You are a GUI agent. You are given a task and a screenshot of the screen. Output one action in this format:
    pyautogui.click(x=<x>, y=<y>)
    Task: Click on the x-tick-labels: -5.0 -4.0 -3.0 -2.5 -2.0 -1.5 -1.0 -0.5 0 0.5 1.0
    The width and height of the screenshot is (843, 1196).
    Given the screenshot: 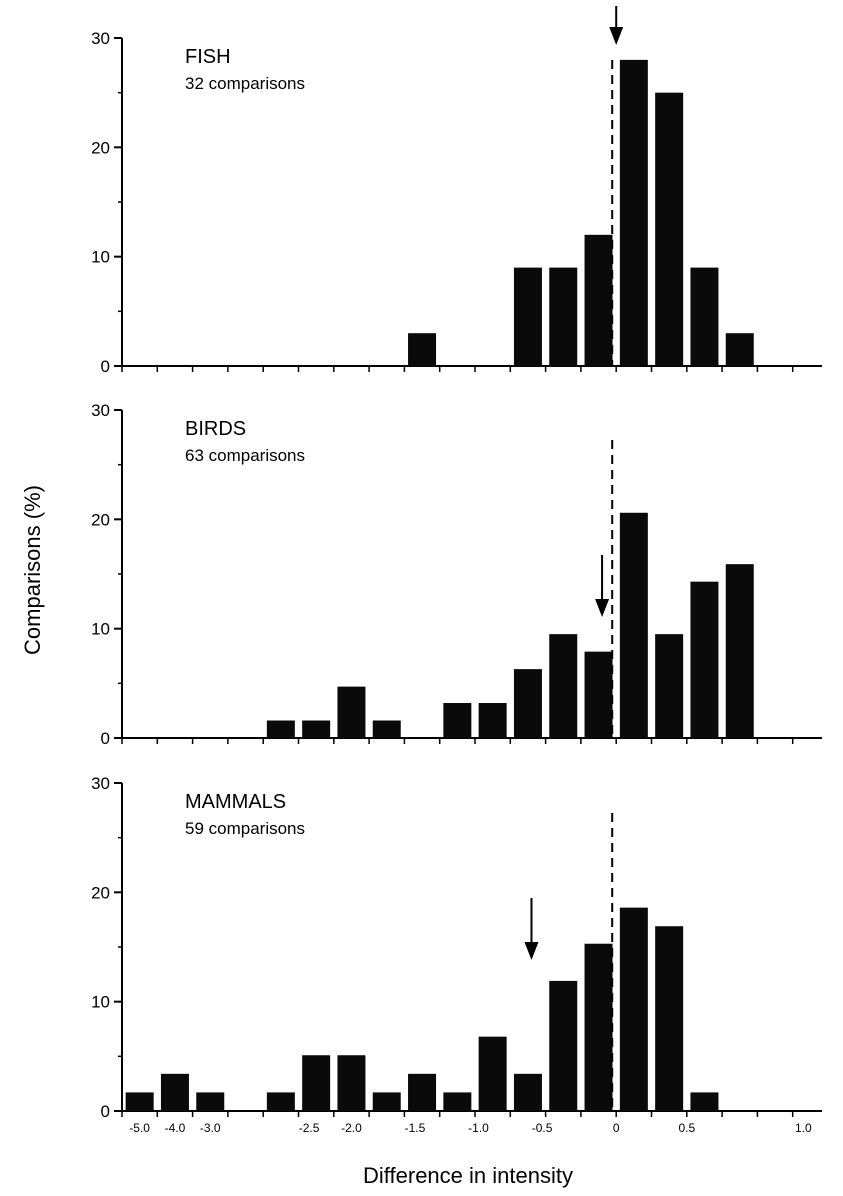 What is the action you would take?
    pyautogui.click(x=470, y=1128)
    